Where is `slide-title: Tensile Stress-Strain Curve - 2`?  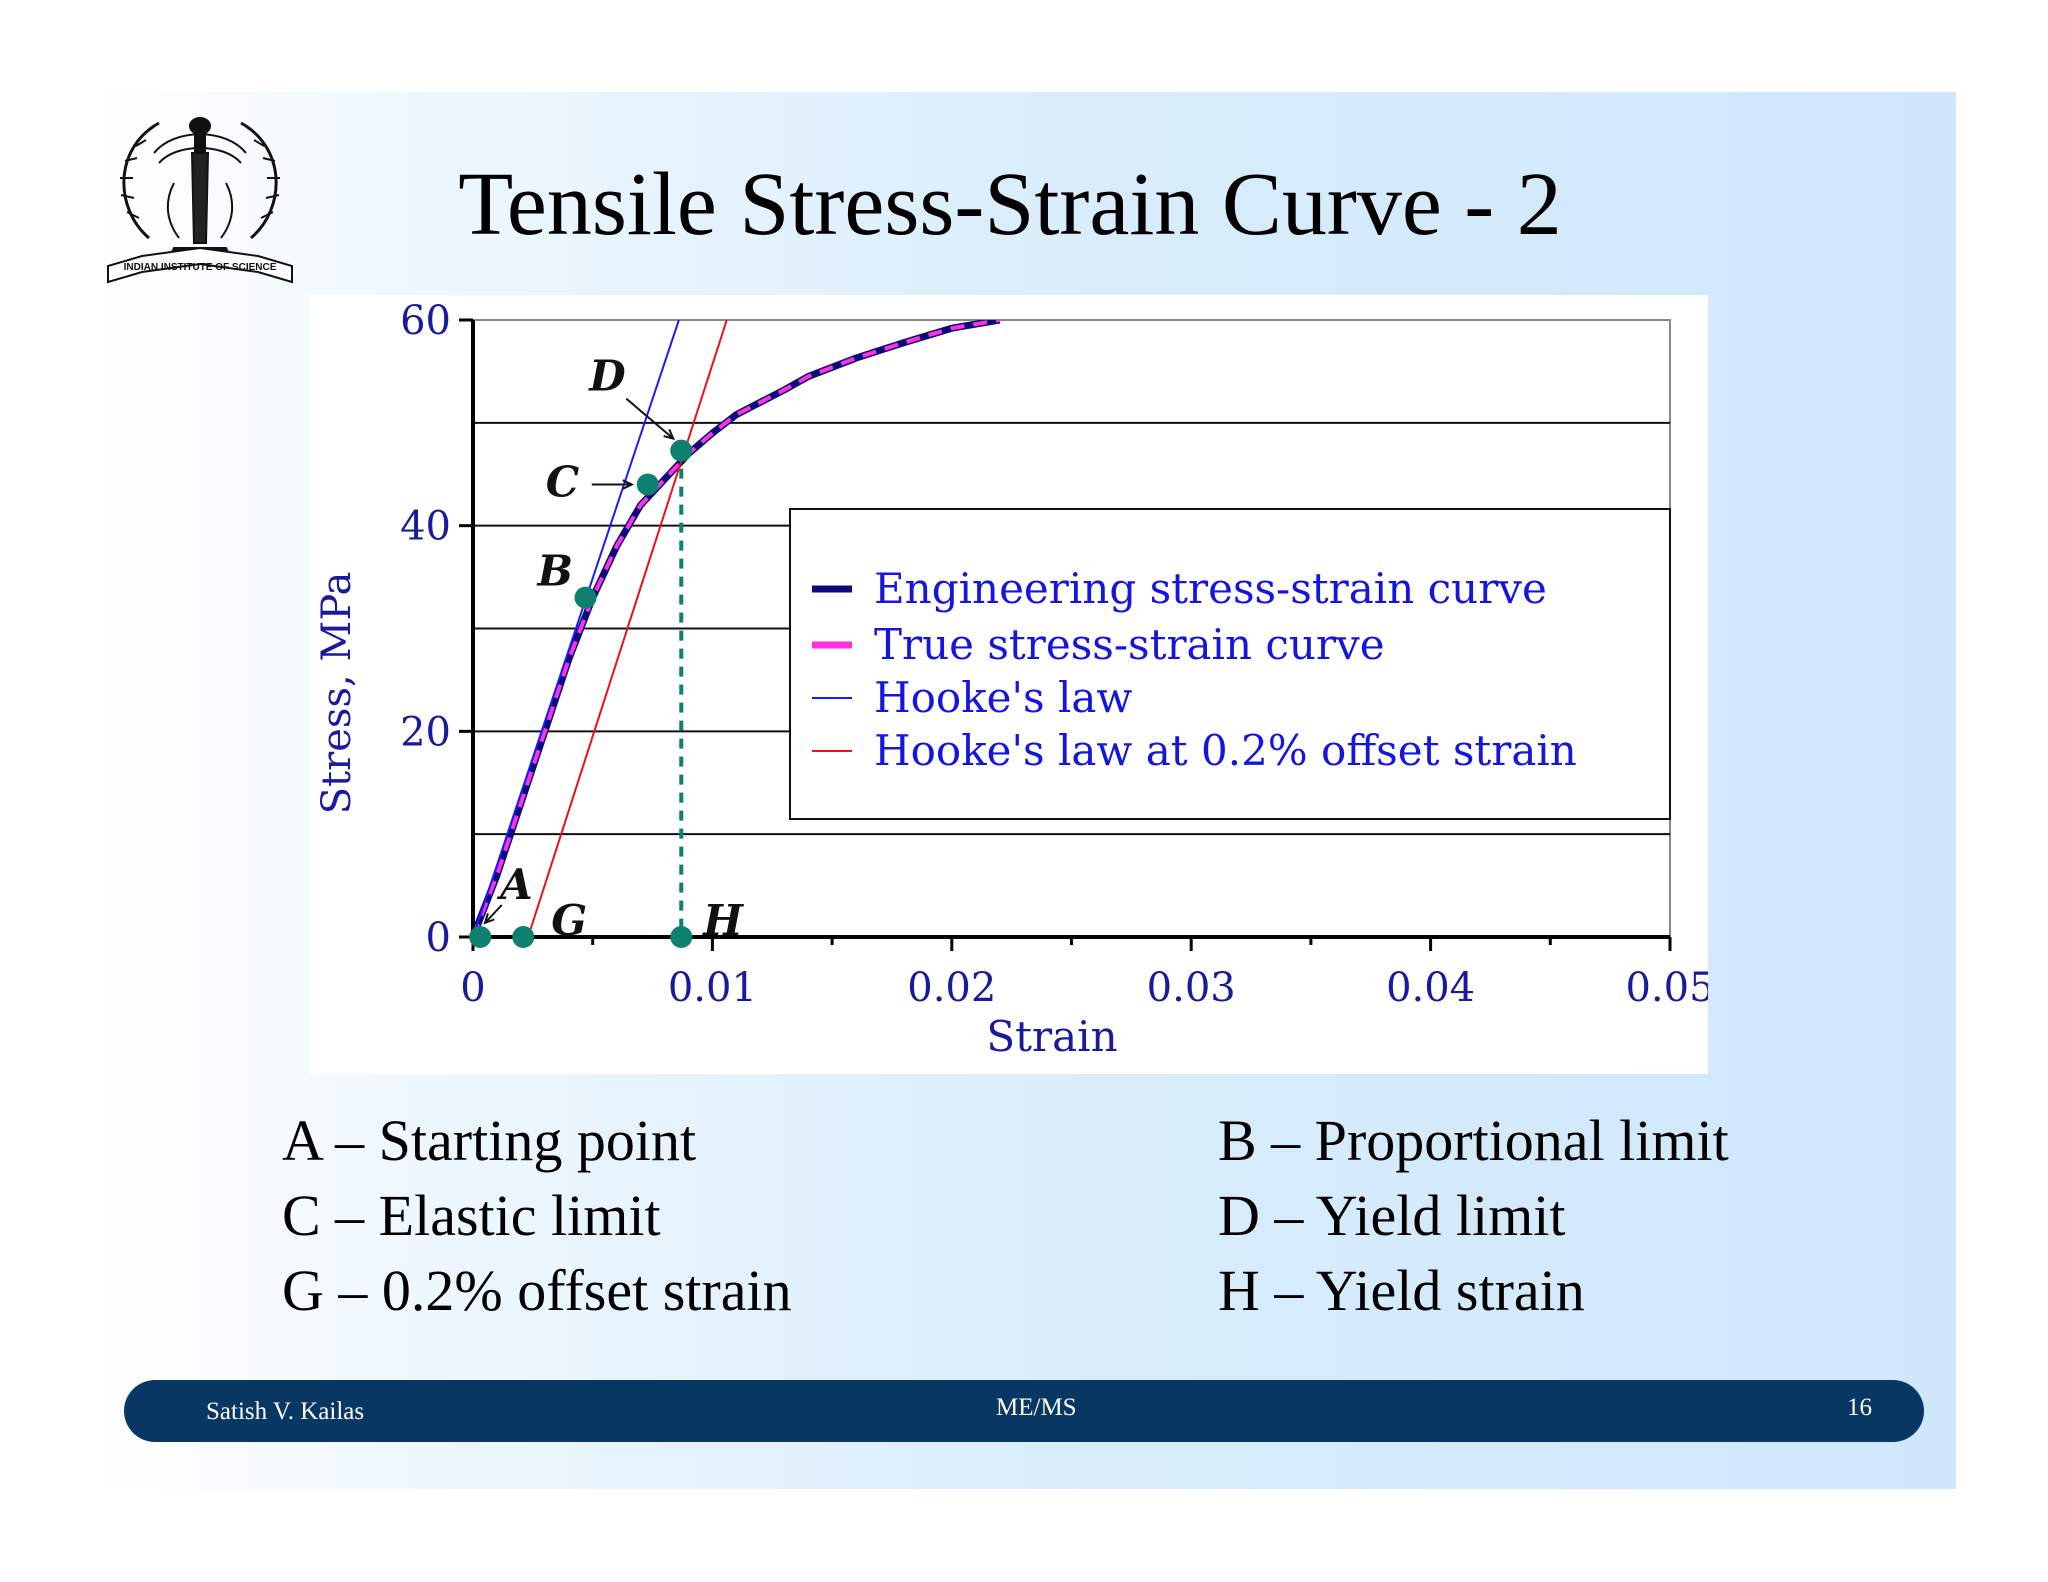
slide-title: Tensile Stress-Strain Curve - 2 is located at coordinates (1010, 204).